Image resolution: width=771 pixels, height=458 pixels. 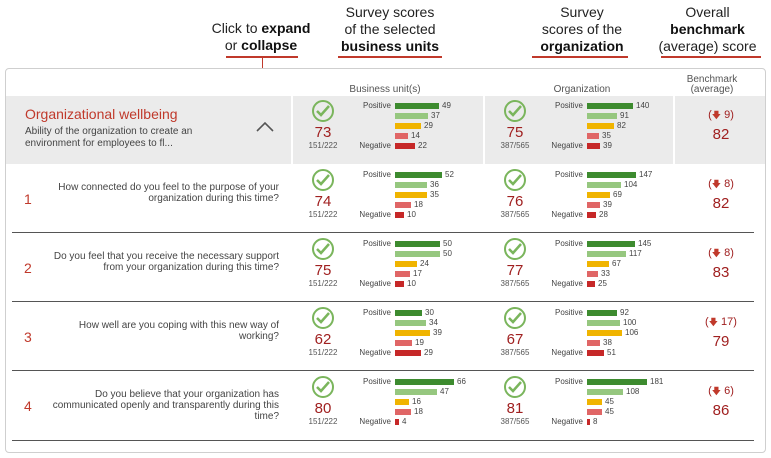 I want to click on bar-value: 91, so click(x=624, y=115).